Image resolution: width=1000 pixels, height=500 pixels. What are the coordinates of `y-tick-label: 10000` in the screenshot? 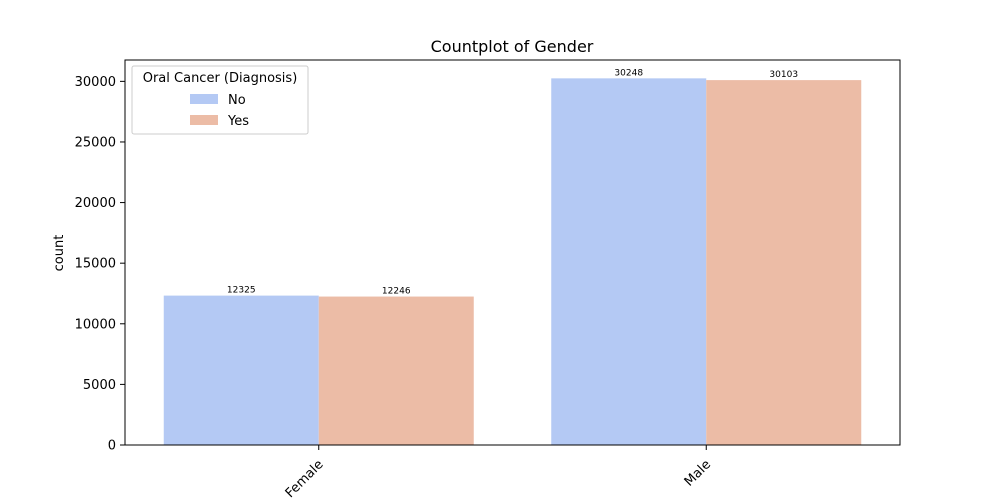 It's located at (95, 324).